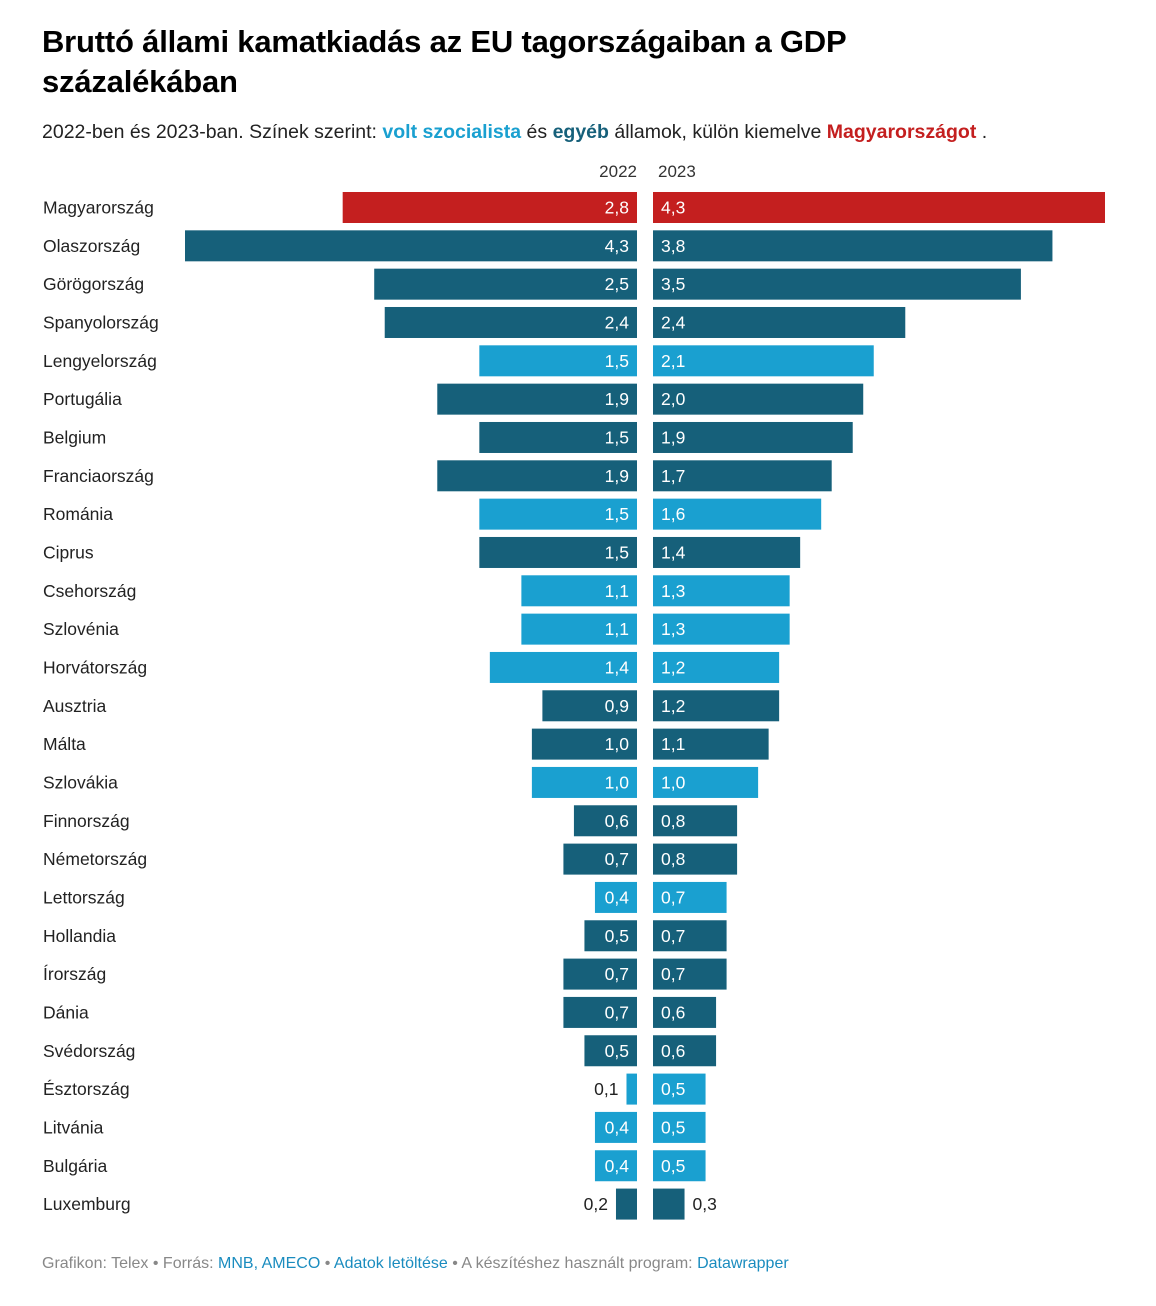  Describe the element at coordinates (673, 399) in the screenshot. I see `value-label-2023: 2,0` at that location.